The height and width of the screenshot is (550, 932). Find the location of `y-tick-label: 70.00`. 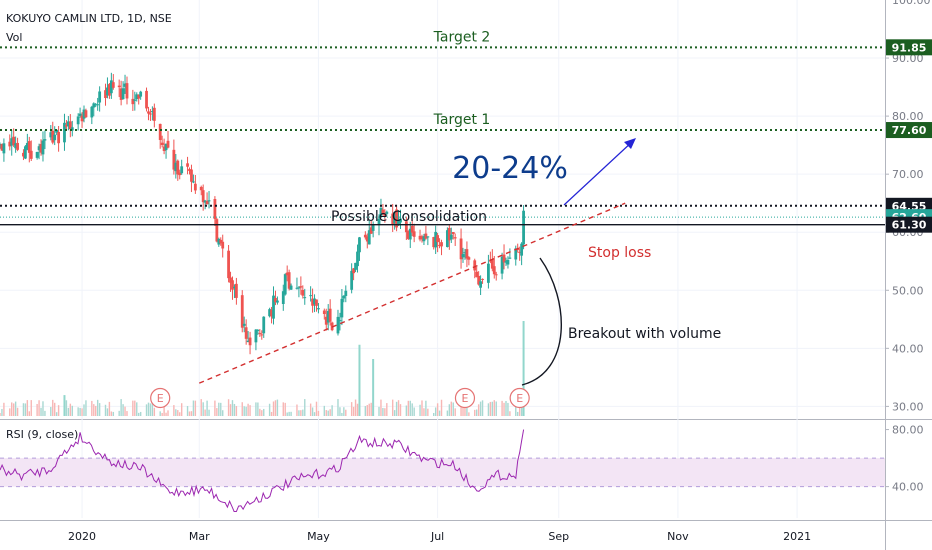

y-tick-label: 70.00 is located at coordinates (908, 174).